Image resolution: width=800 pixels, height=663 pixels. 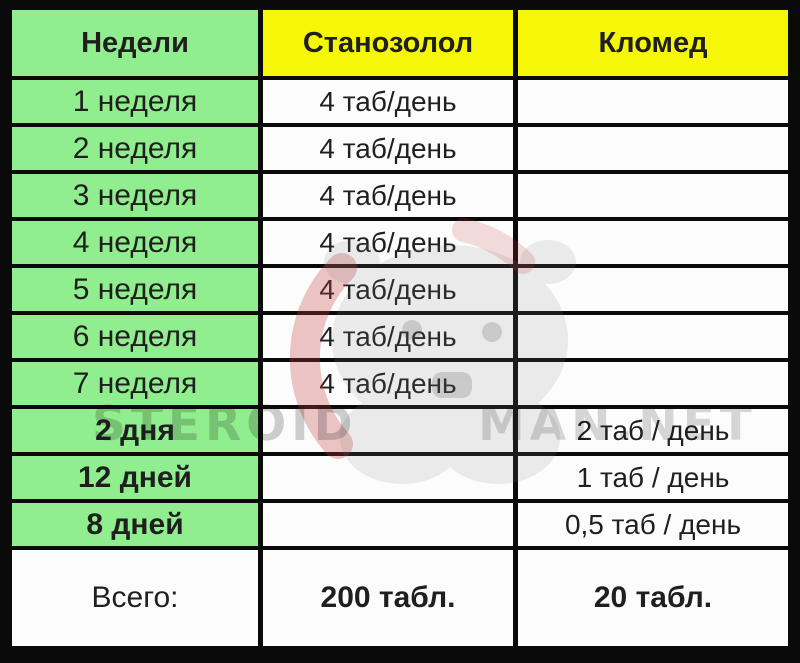 What do you see at coordinates (135, 43) in the screenshot?
I see `column-header-weeks: Недели` at bounding box center [135, 43].